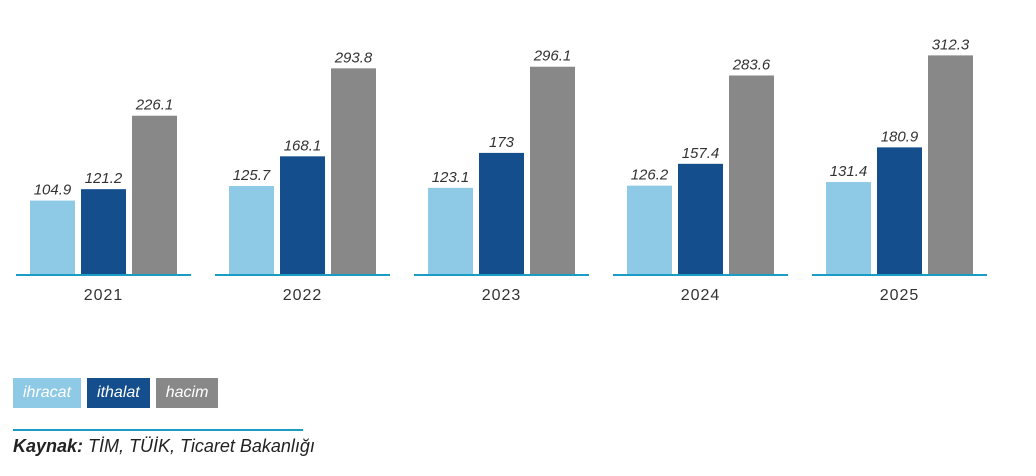  Describe the element at coordinates (104, 295) in the screenshot. I see `year-label-2021: 2021` at that location.